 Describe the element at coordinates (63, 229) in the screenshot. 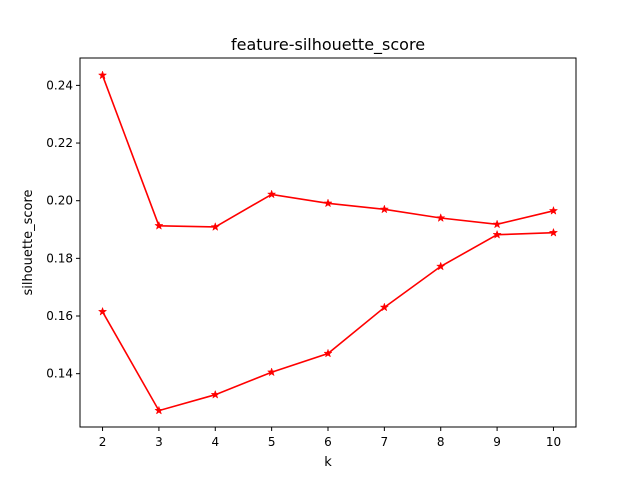

I see `y-axis: 0.14 0.16 0.18 0.20 0.22 0.24` at that location.